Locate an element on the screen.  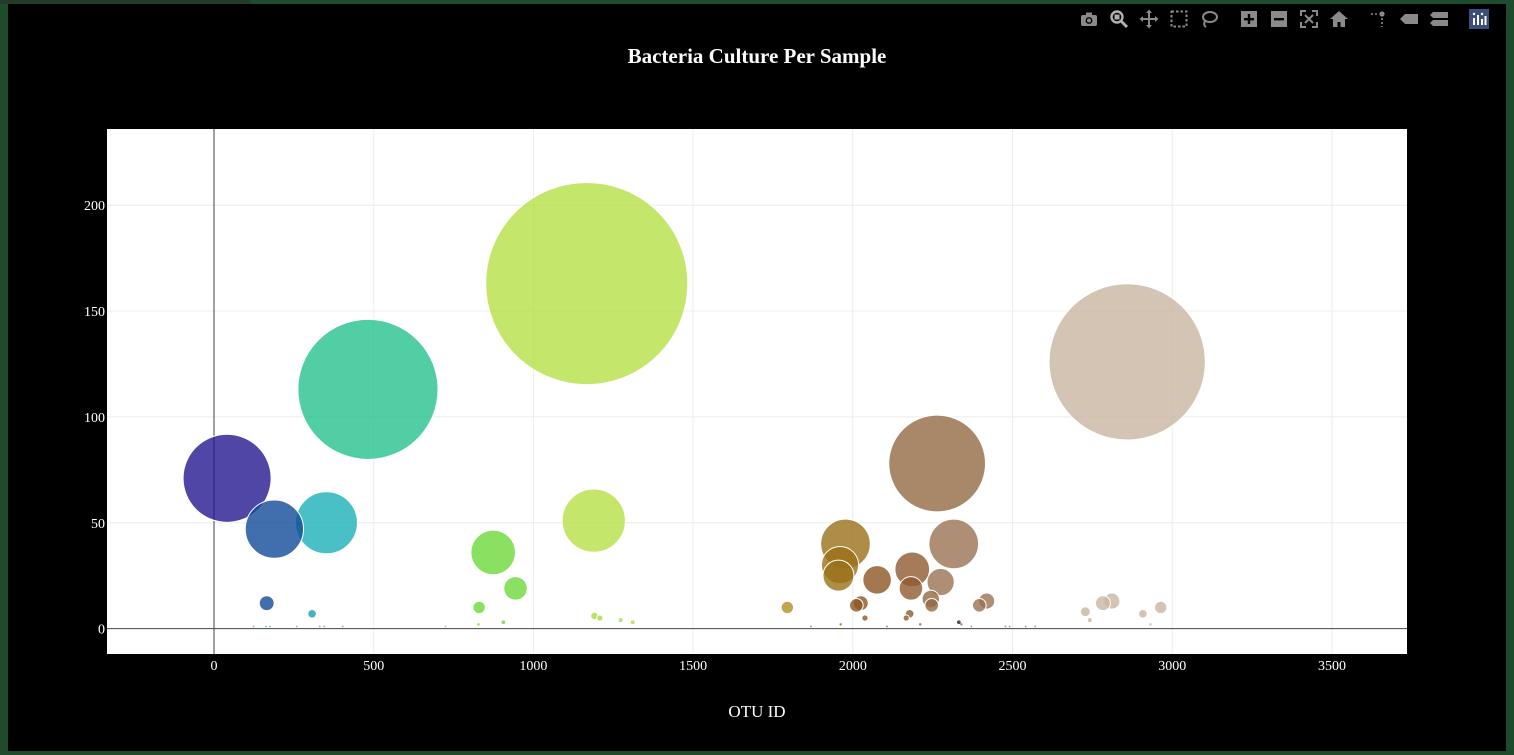
y-tick-label: 0 is located at coordinates (101, 630).